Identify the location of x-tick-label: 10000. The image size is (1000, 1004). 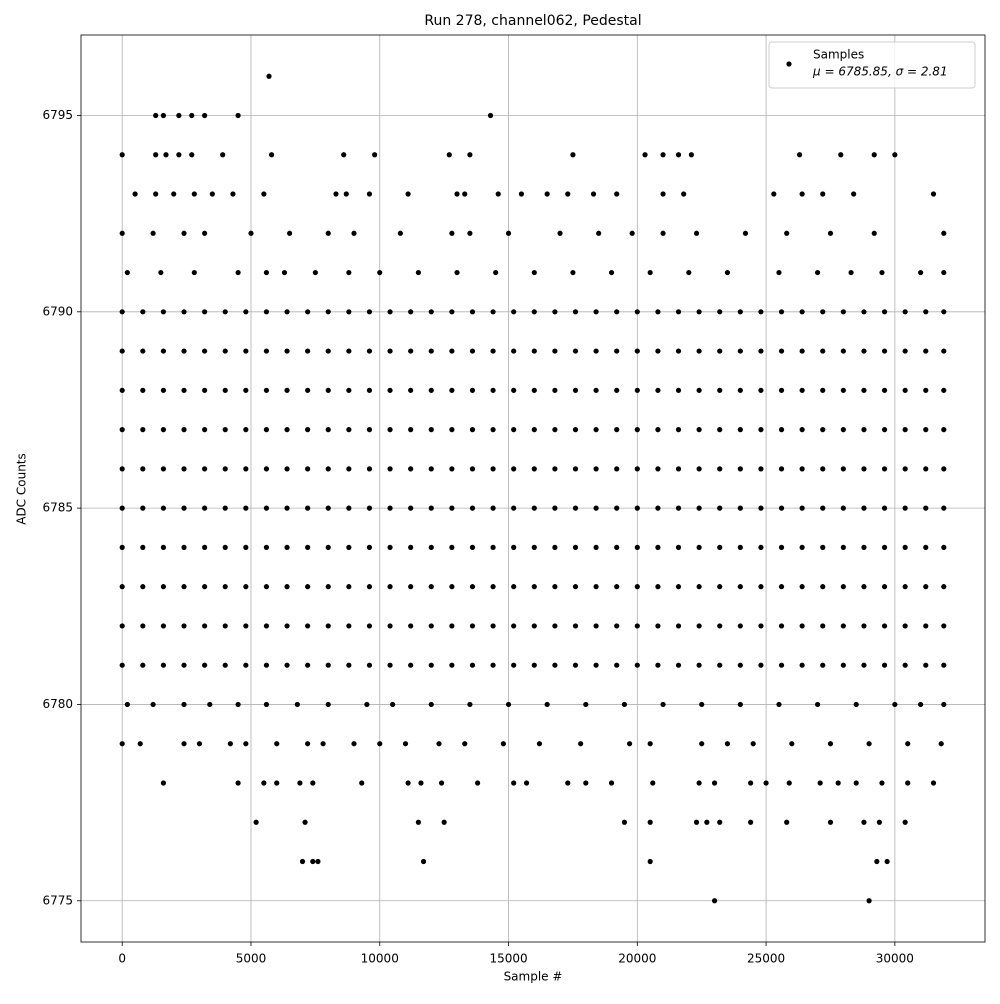
(380, 959).